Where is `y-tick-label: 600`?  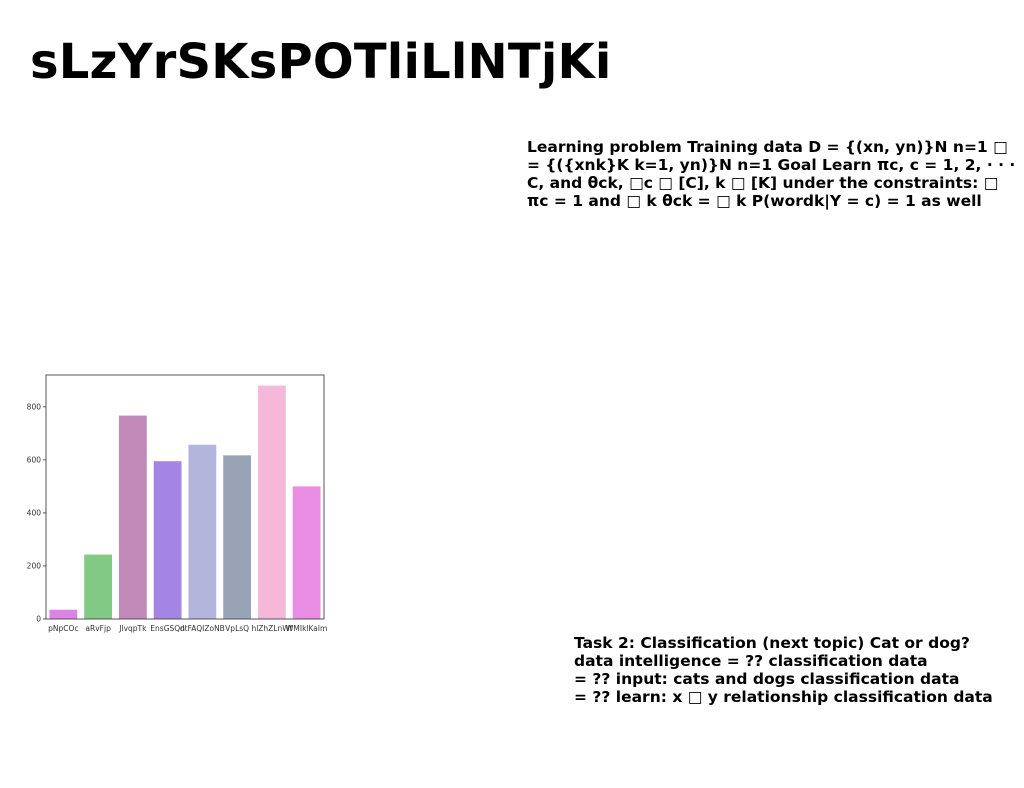 y-tick-label: 600 is located at coordinates (34, 459).